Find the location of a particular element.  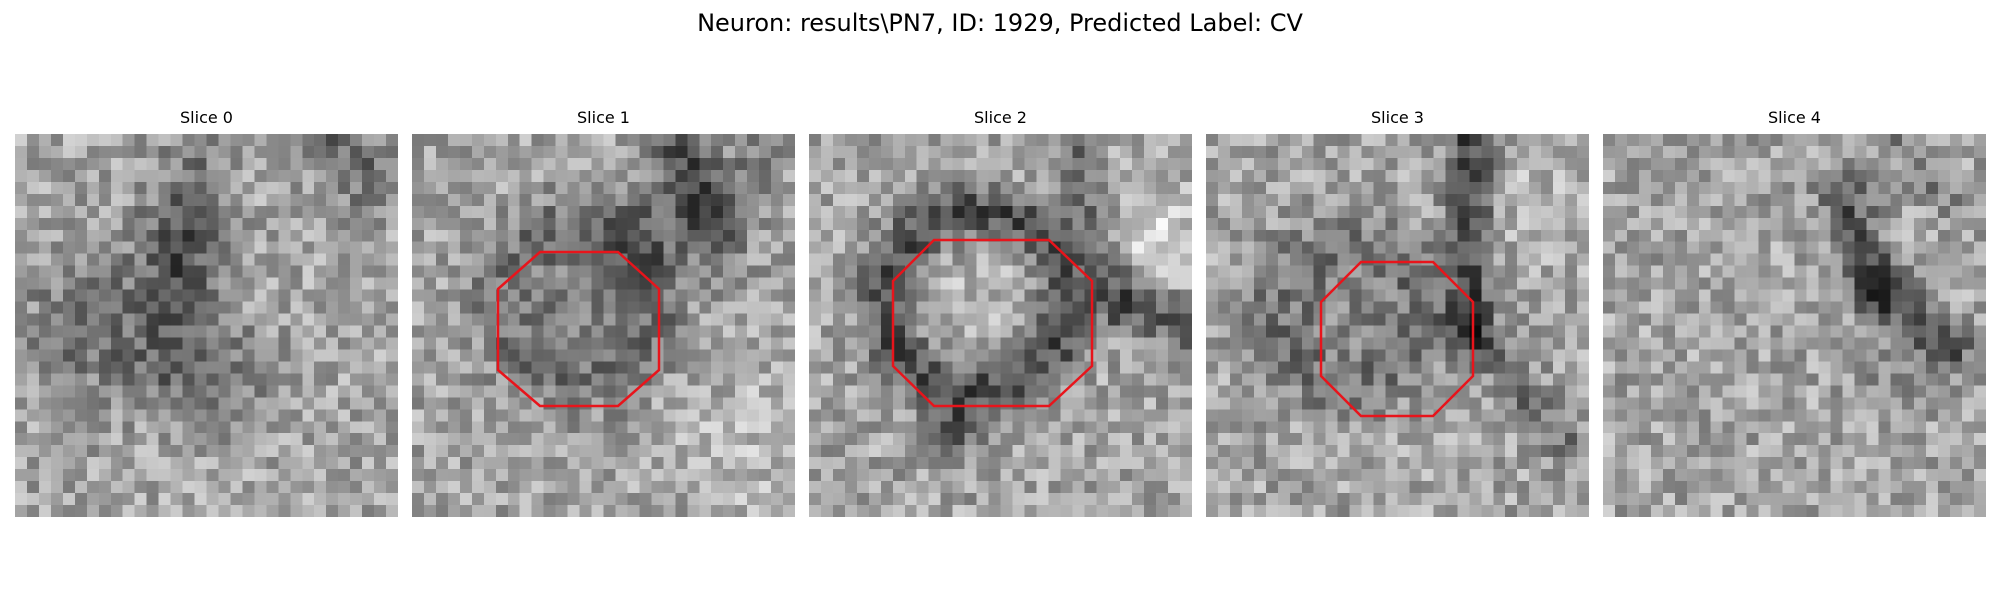

slice-title-3: Slice 3 is located at coordinates (1397, 117).